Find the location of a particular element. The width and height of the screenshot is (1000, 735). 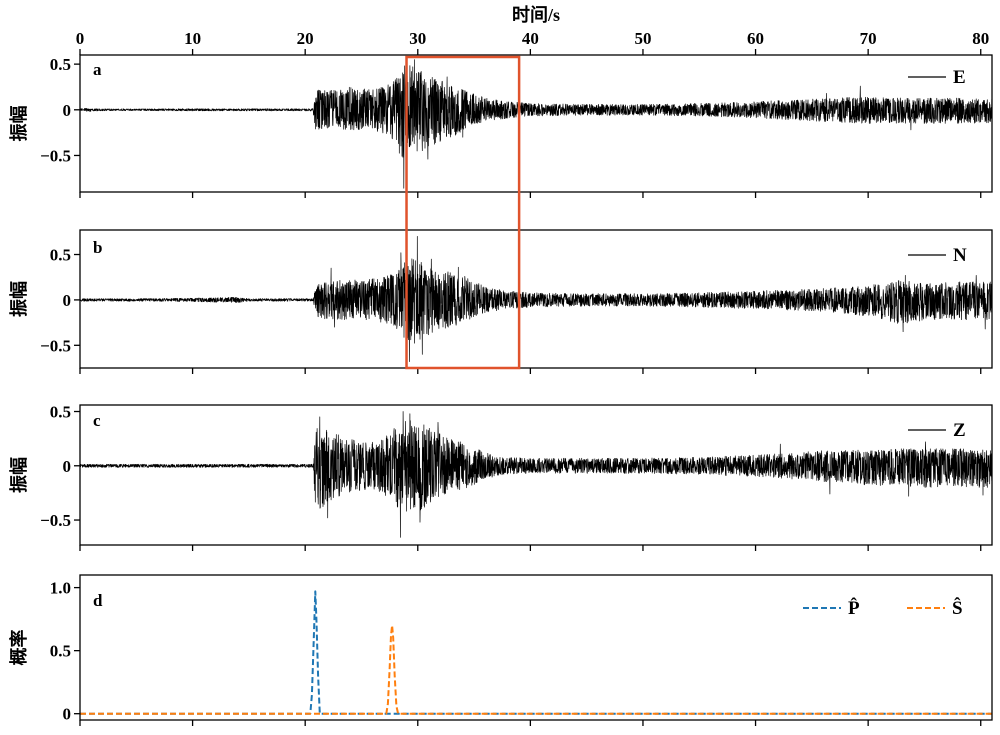

legend-label: Ŝ is located at coordinates (957, 608).